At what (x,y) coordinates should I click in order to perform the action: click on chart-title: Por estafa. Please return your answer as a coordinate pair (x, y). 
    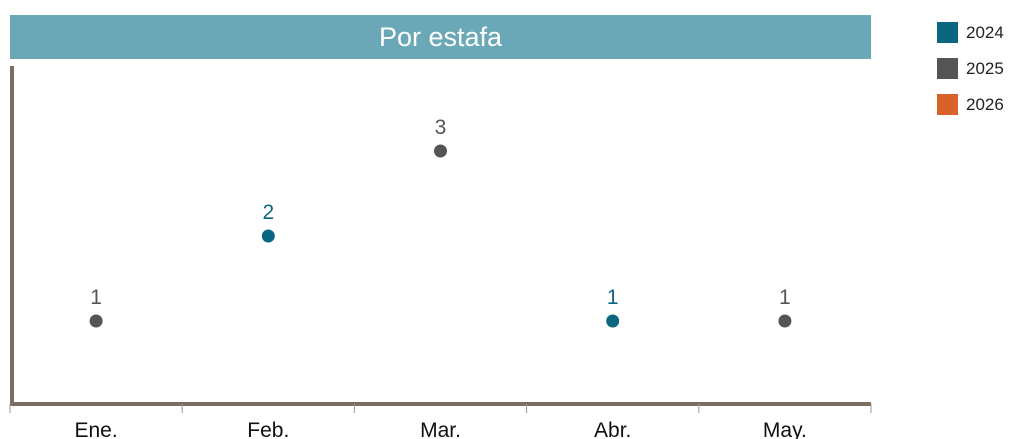
    Looking at the image, I should click on (440, 36).